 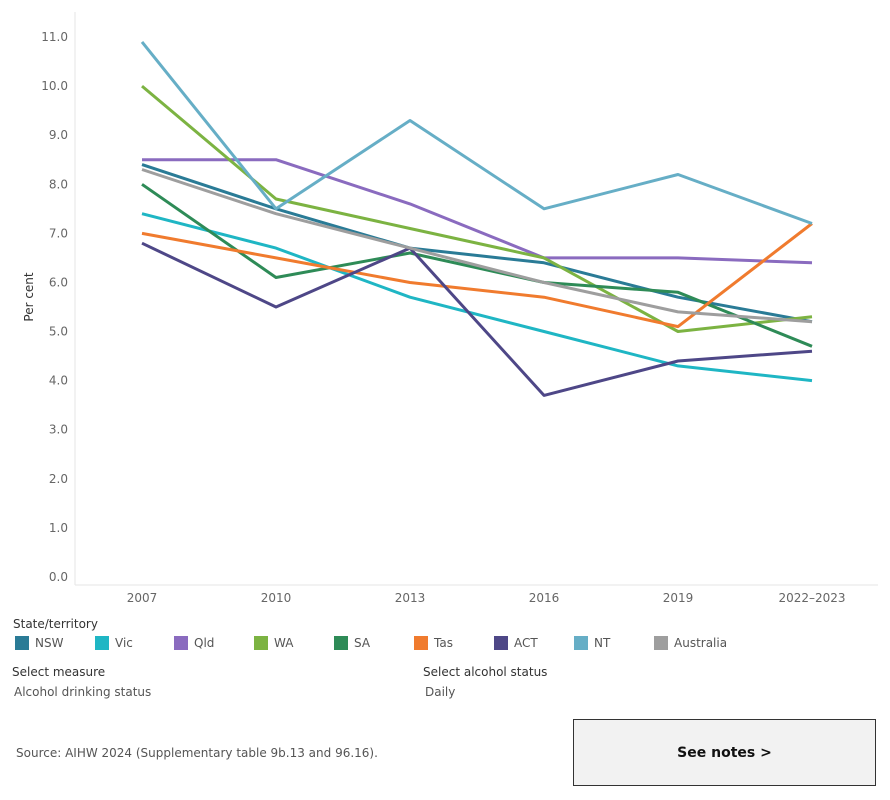 I want to click on y-tick-label: 3.0, so click(x=58, y=430).